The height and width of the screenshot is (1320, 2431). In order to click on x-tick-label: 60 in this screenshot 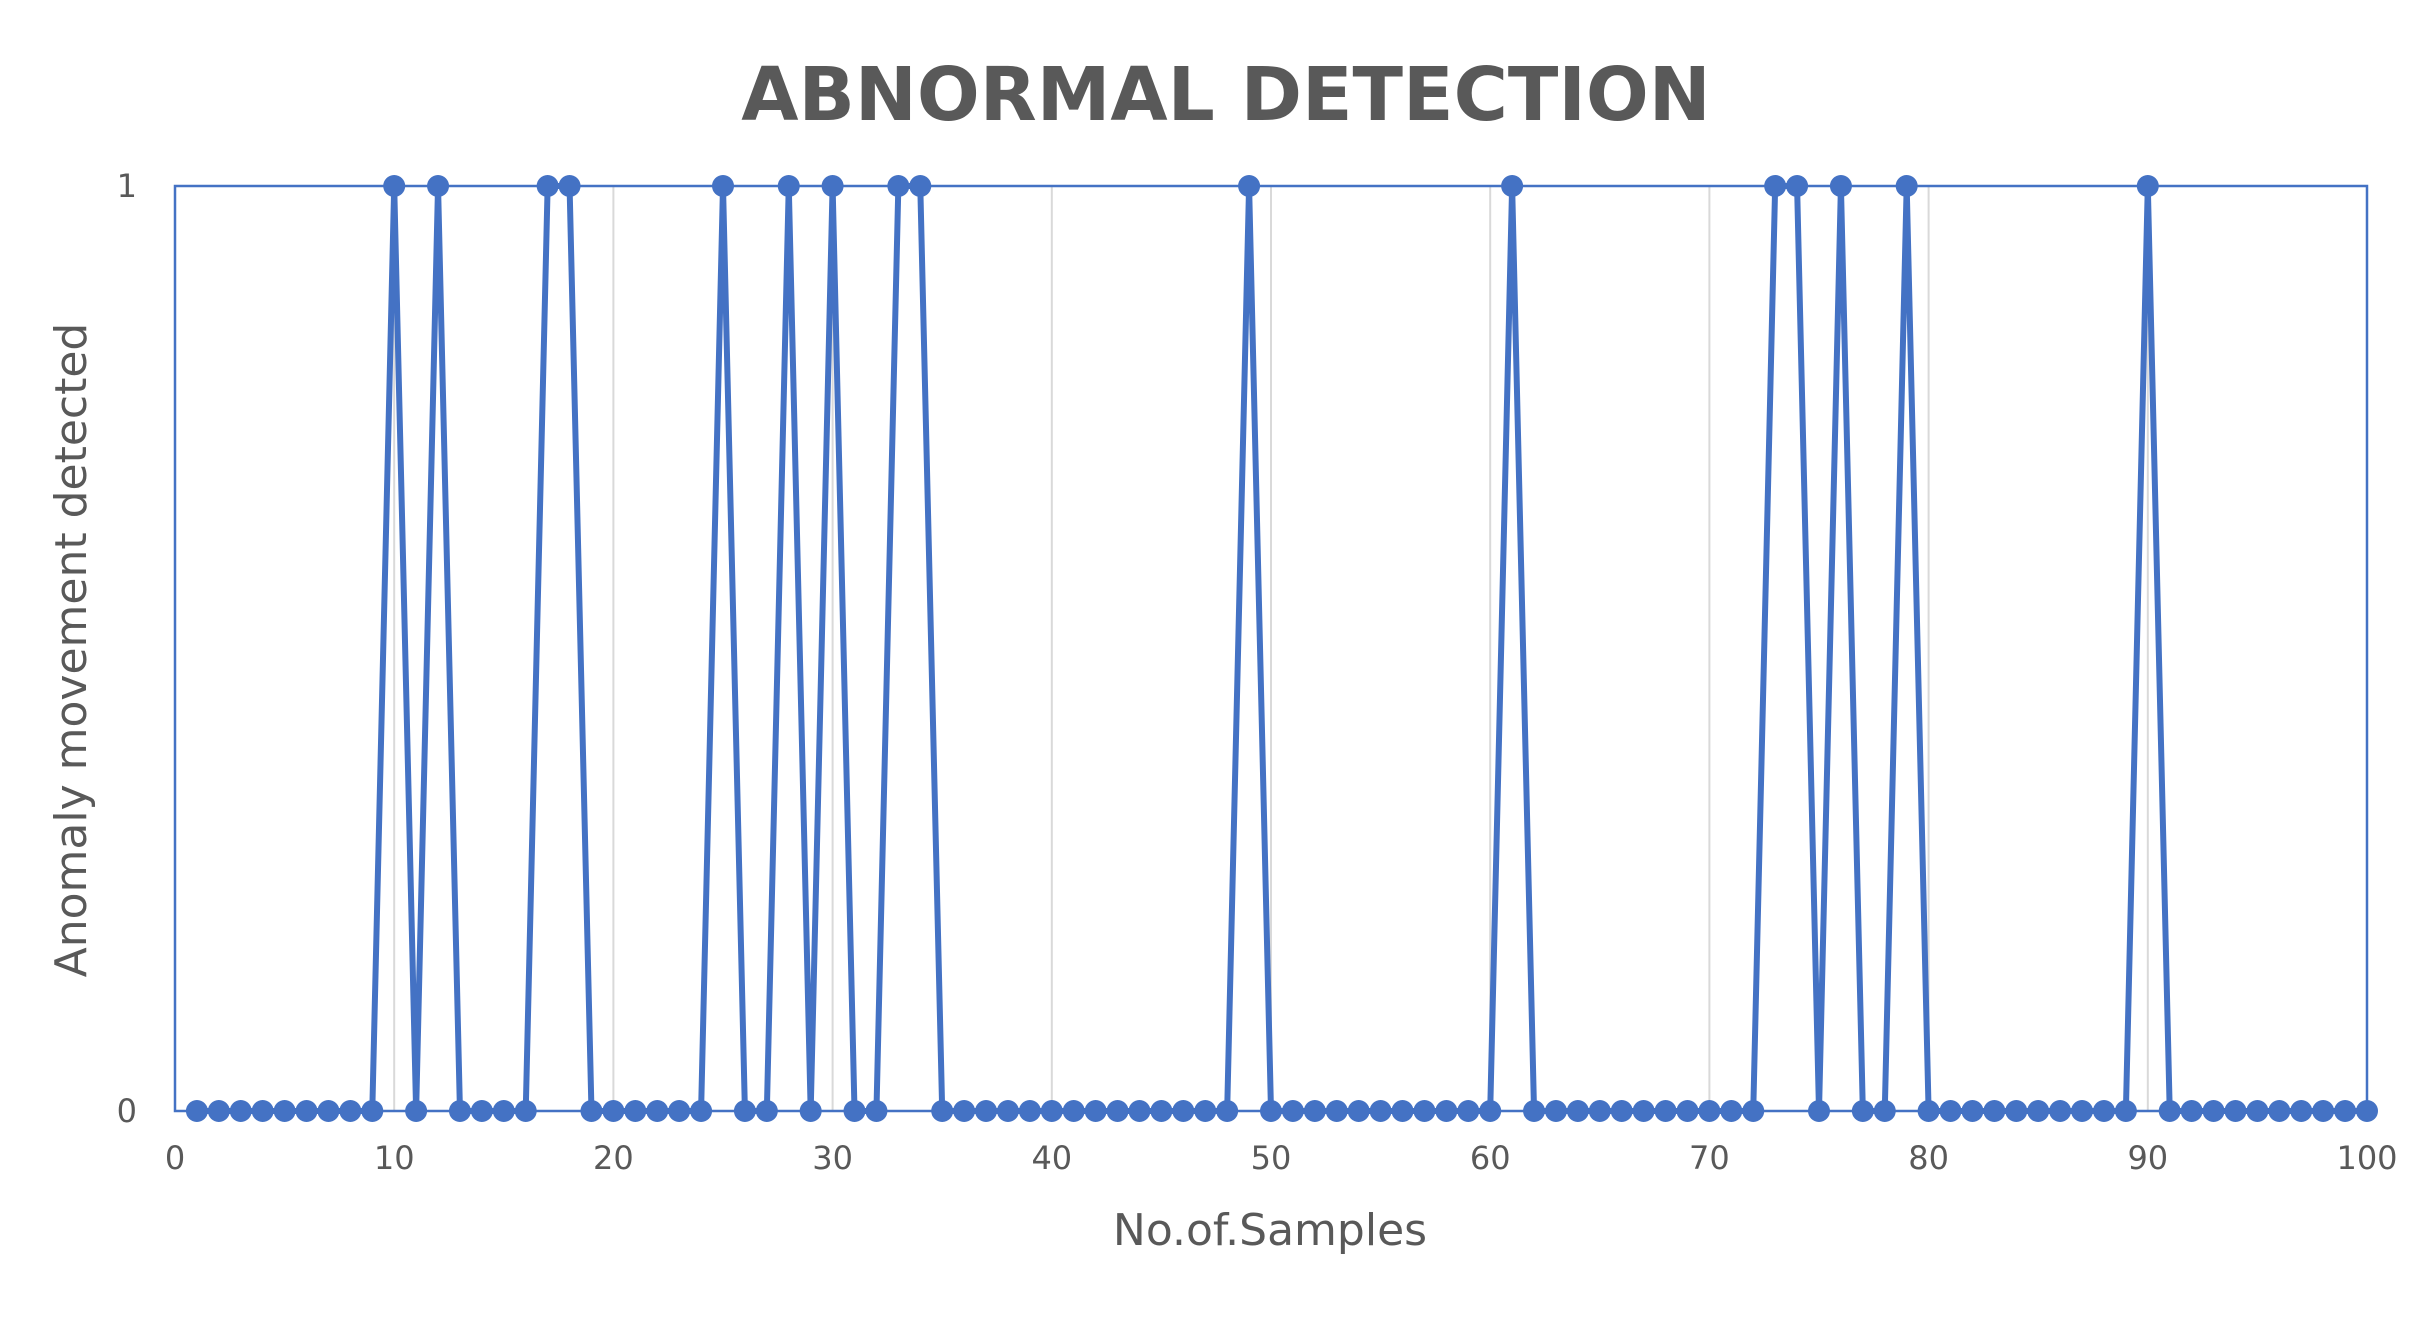, I will do `click(1490, 1158)`.